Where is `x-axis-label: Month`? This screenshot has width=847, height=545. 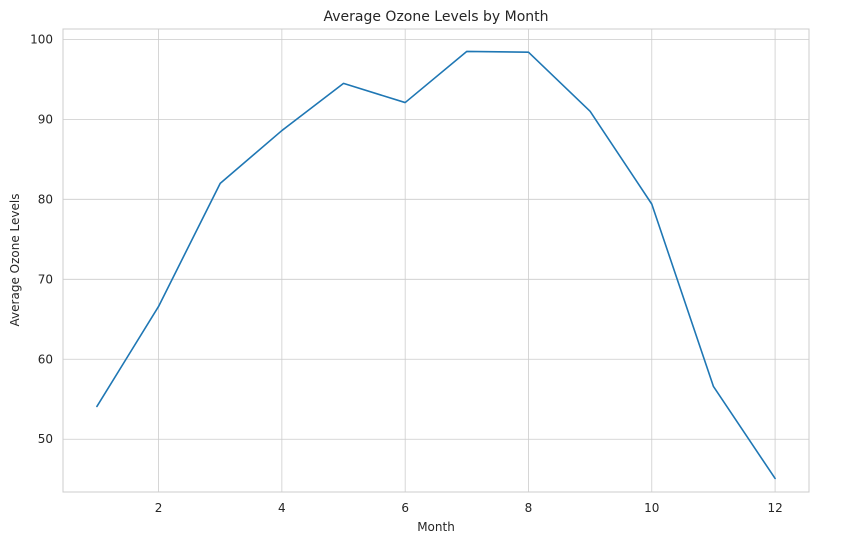 x-axis-label: Month is located at coordinates (436, 527).